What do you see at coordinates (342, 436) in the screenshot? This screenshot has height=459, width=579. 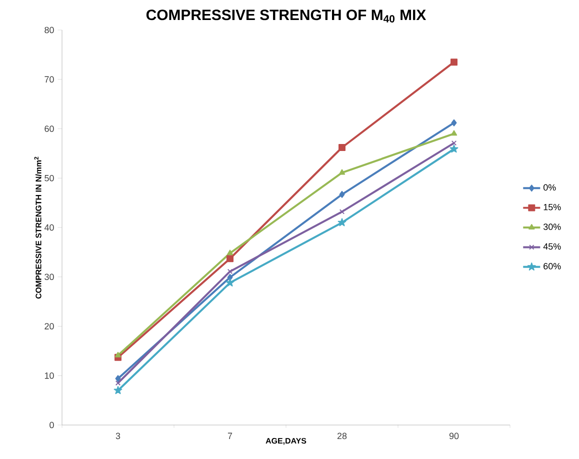 I see `x-tick-label: 28` at bounding box center [342, 436].